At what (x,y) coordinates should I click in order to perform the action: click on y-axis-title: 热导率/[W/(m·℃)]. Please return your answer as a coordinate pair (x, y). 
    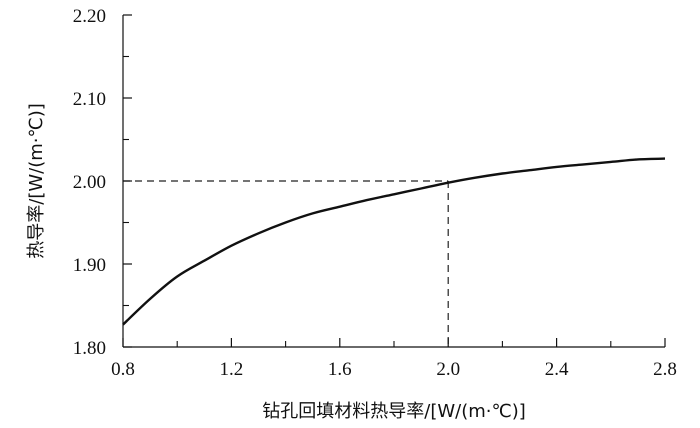
    Looking at the image, I should click on (36, 181).